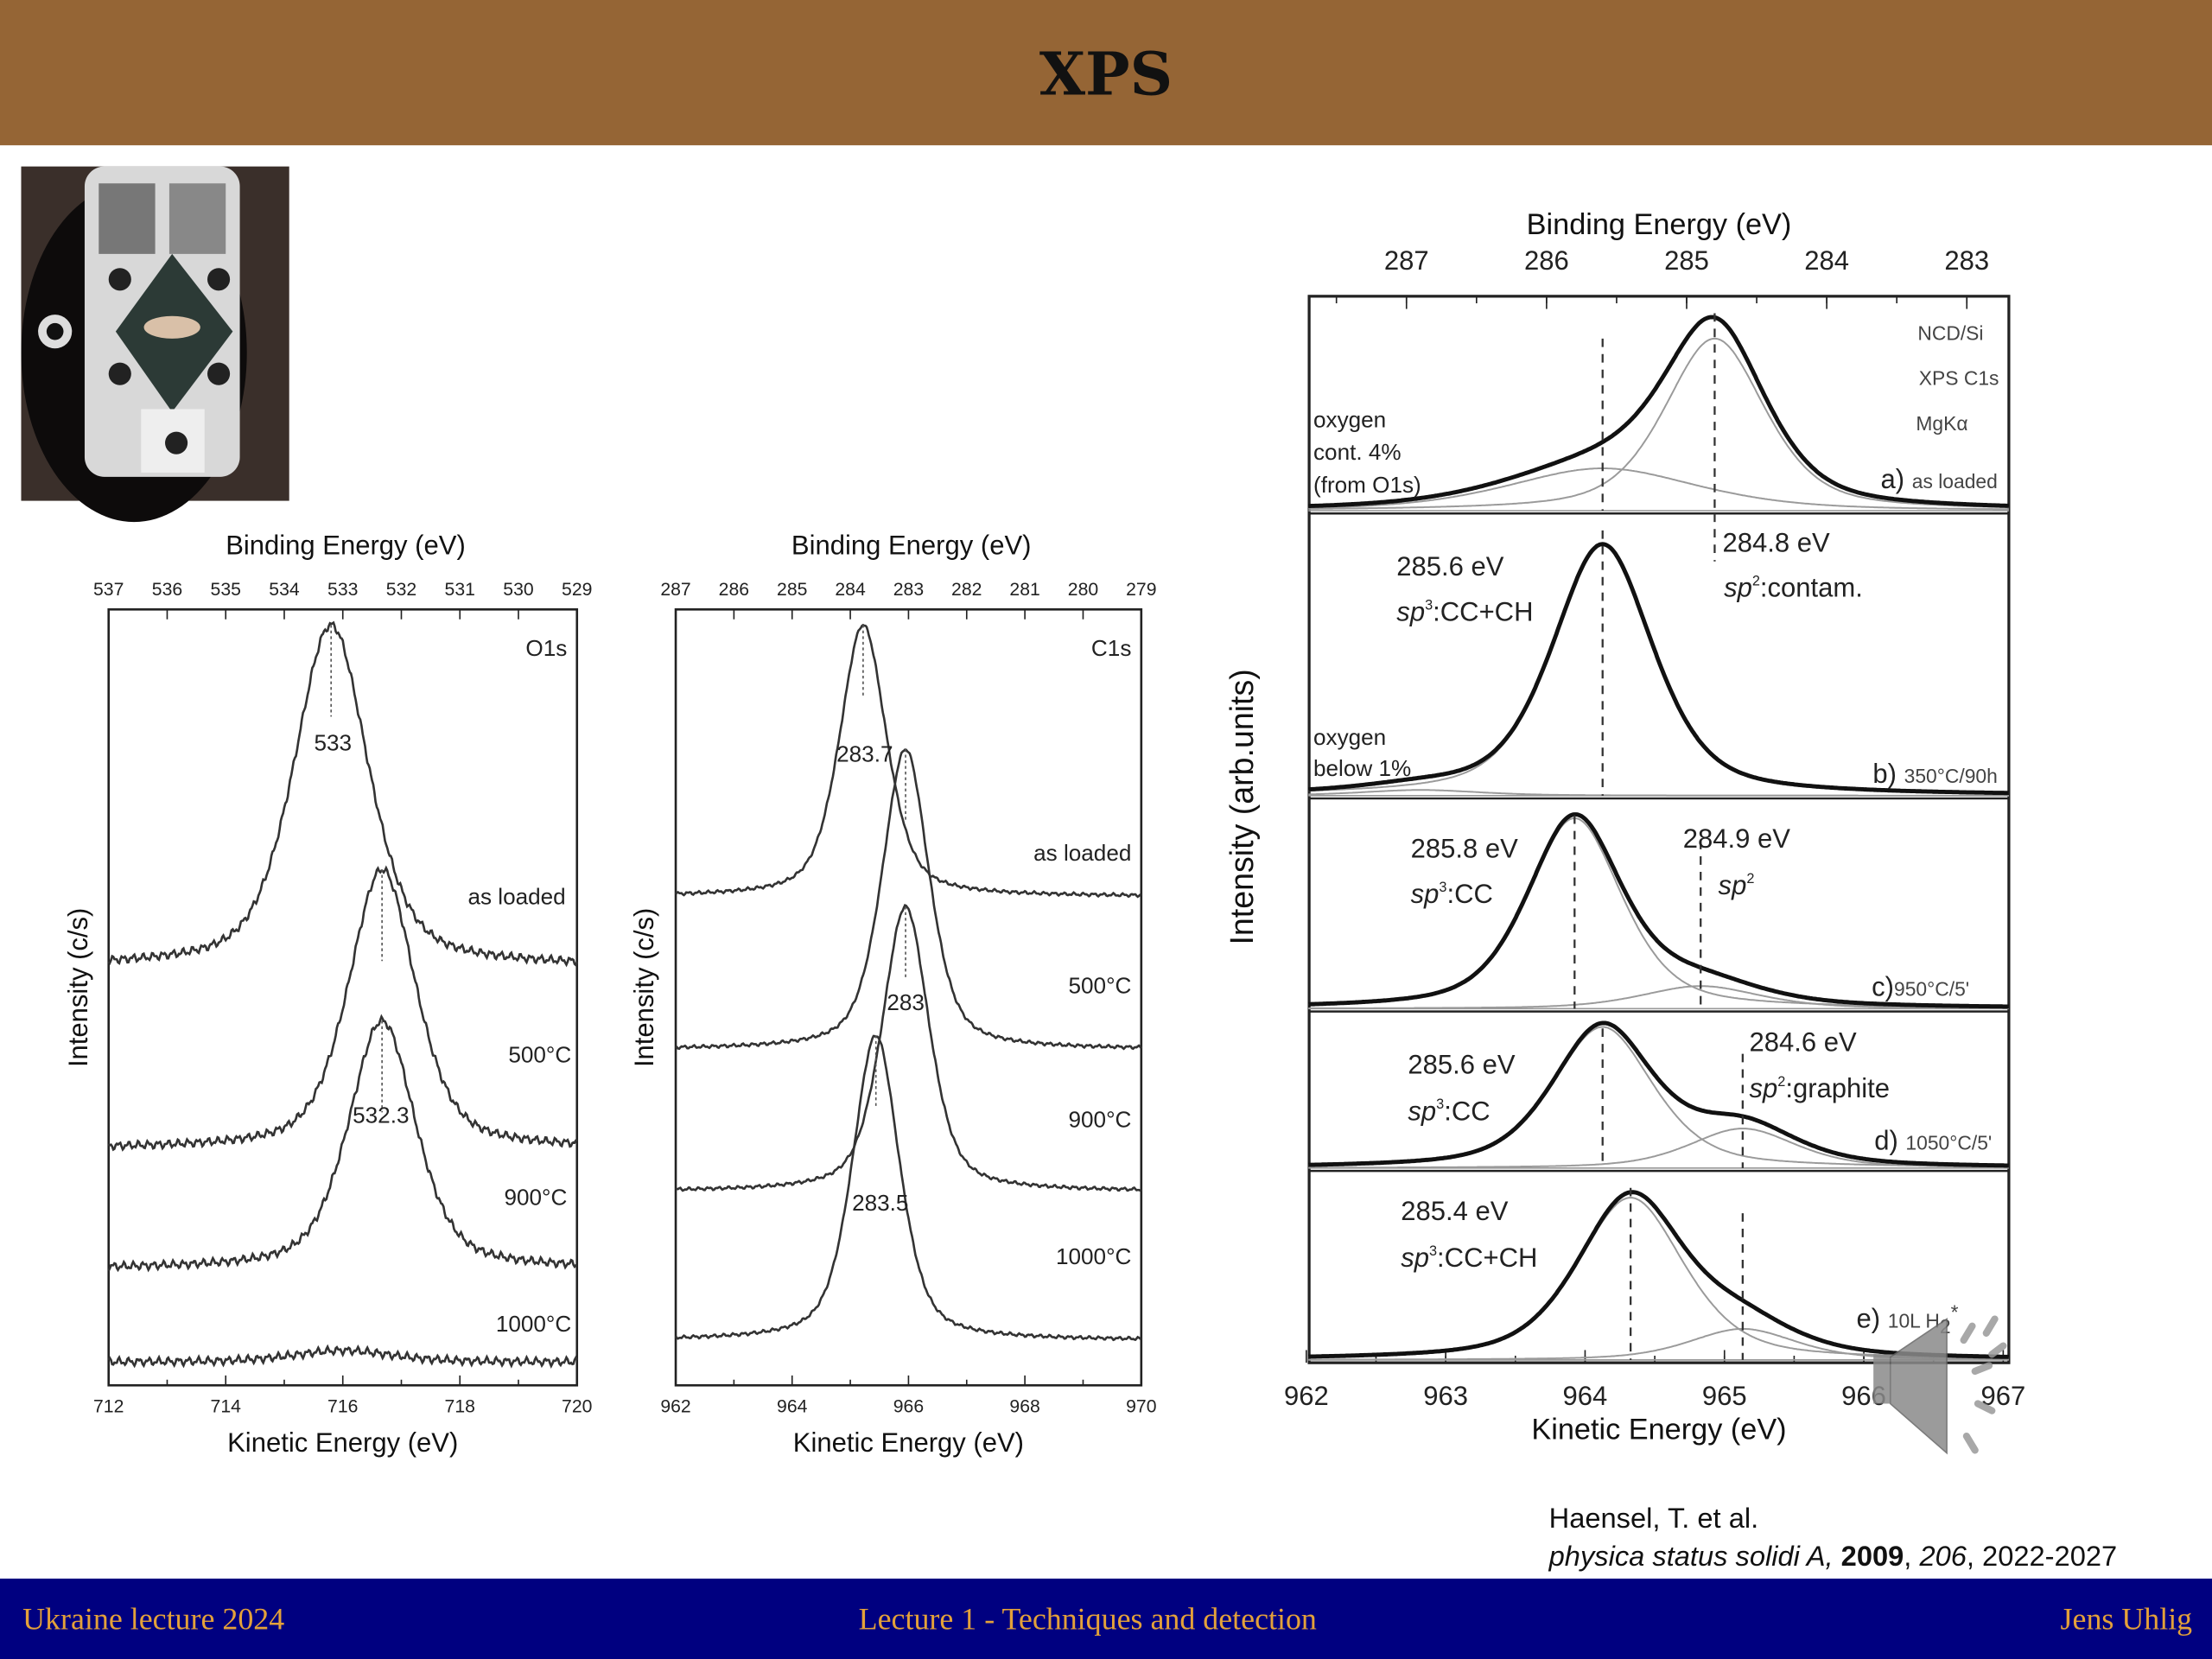 Image resolution: width=2212 pixels, height=1659 pixels. Describe the element at coordinates (460, 1406) in the screenshot. I see `x-tick-label: 718` at that location.